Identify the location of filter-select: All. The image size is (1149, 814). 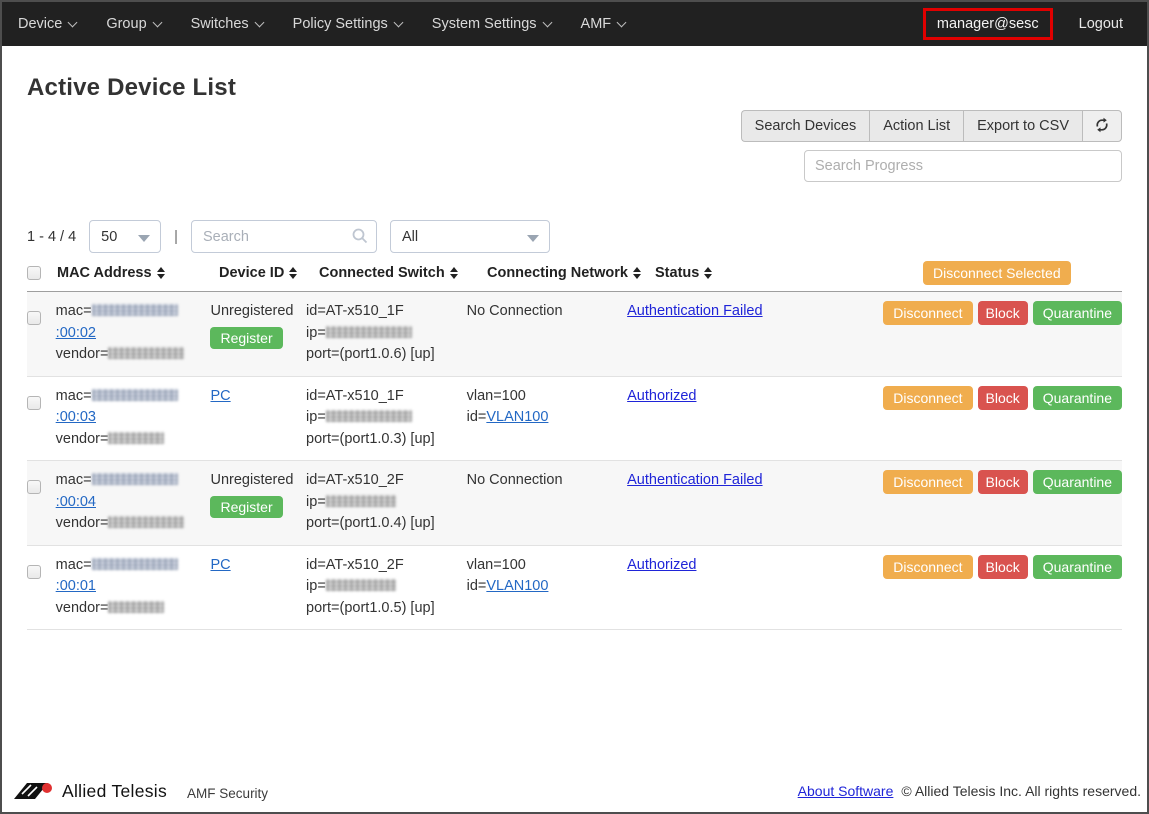
(469, 236).